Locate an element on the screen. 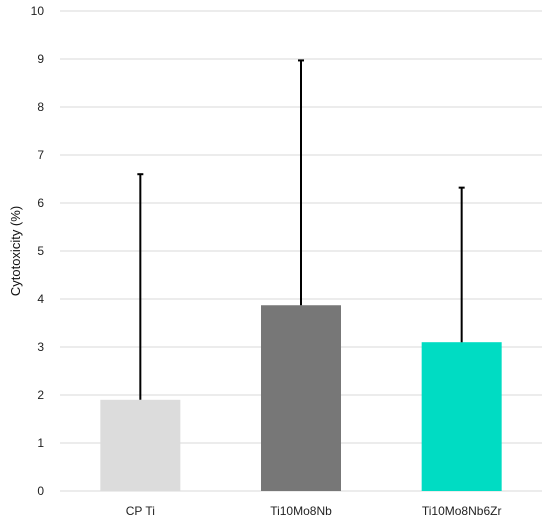 The height and width of the screenshot is (518, 550). x-category-label: Ti10Mo8Nb is located at coordinates (301, 511).